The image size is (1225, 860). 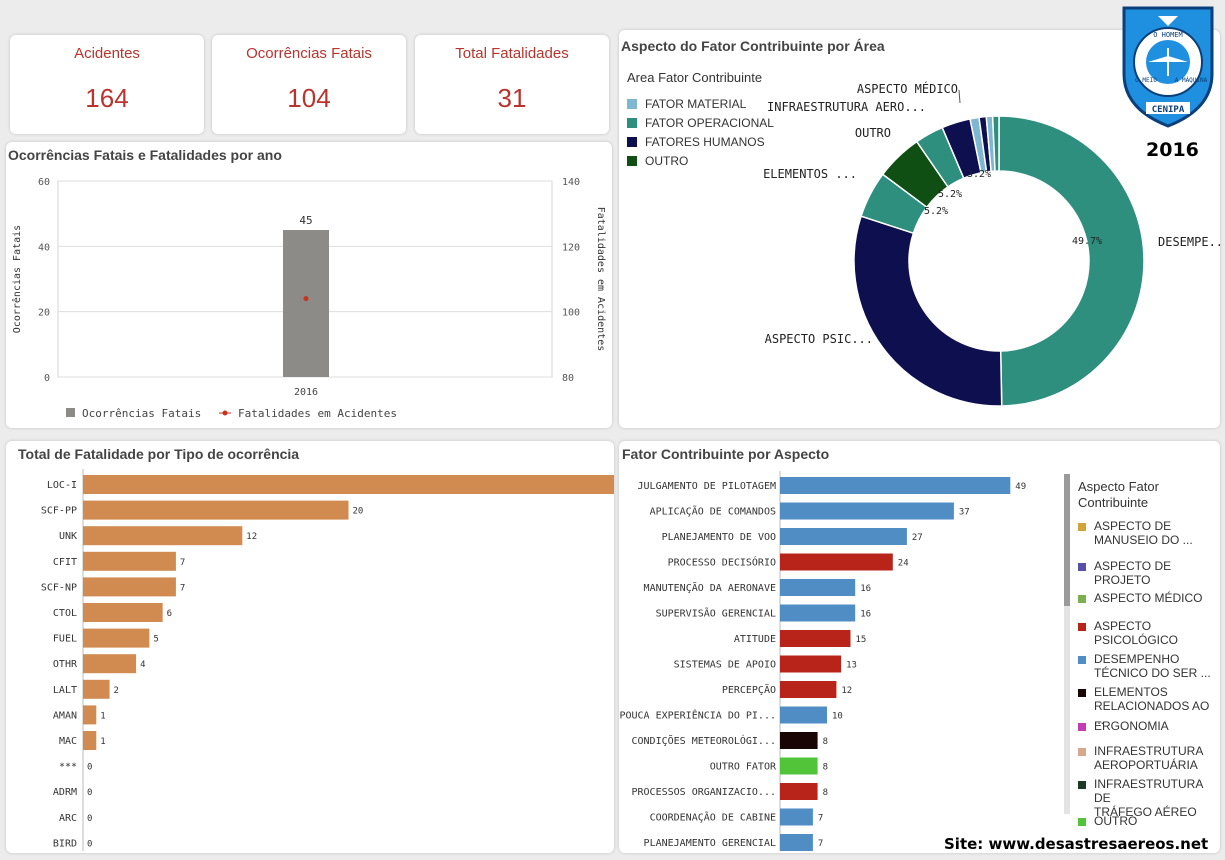 I want to click on scrollbar-thumb, so click(x=1067, y=540).